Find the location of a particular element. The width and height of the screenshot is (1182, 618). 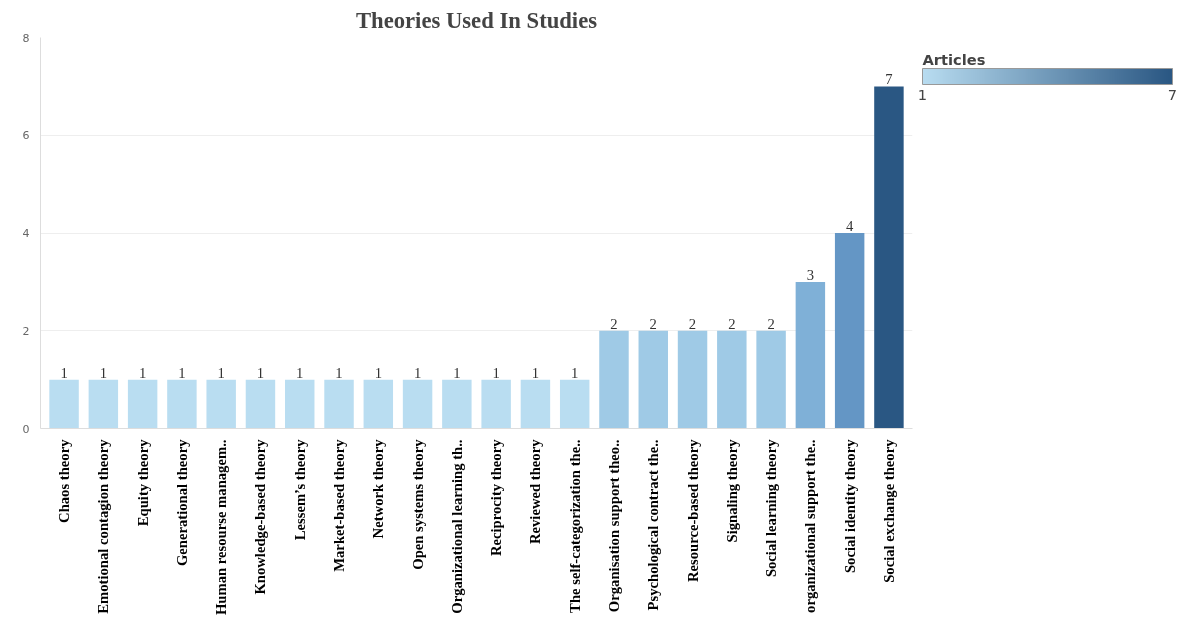

x-tick-label: Signaling theory is located at coordinates (731, 490).